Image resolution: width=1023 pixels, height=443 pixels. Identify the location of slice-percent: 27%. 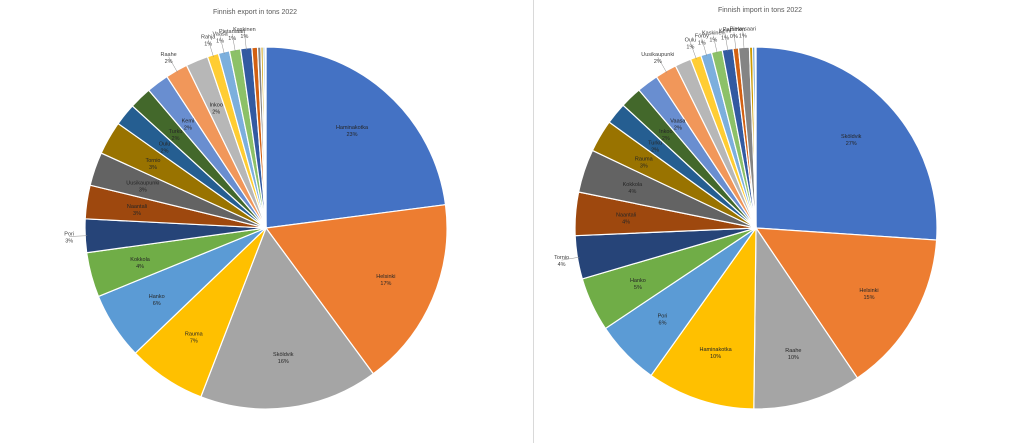
(851, 144).